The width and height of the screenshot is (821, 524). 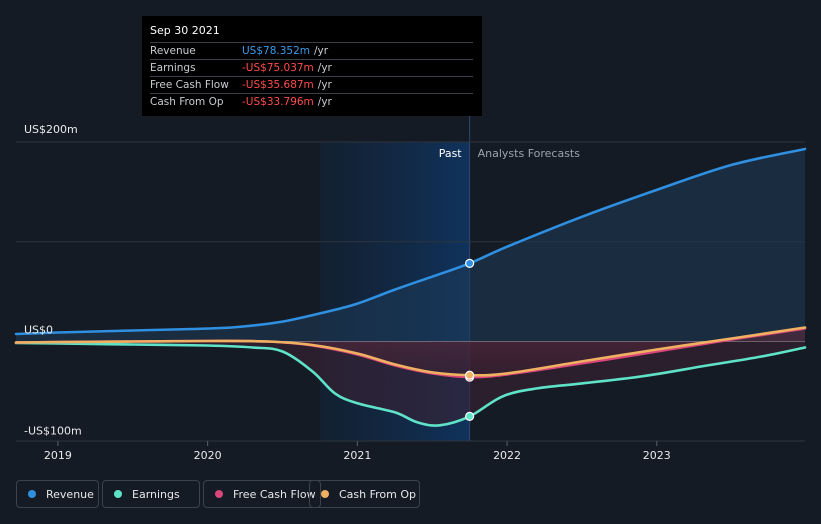 I want to click on legend-label: Cash From Op, so click(x=378, y=494).